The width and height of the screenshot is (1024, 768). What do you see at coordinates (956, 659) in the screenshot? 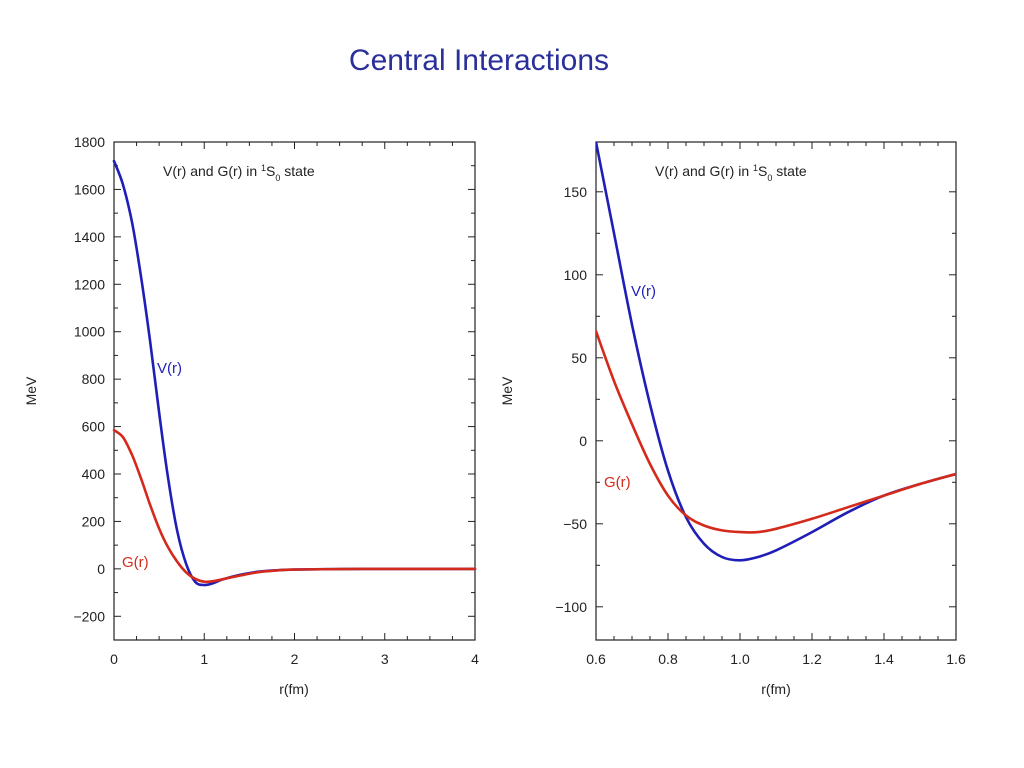
I see `x-tick-label: 1.6` at bounding box center [956, 659].